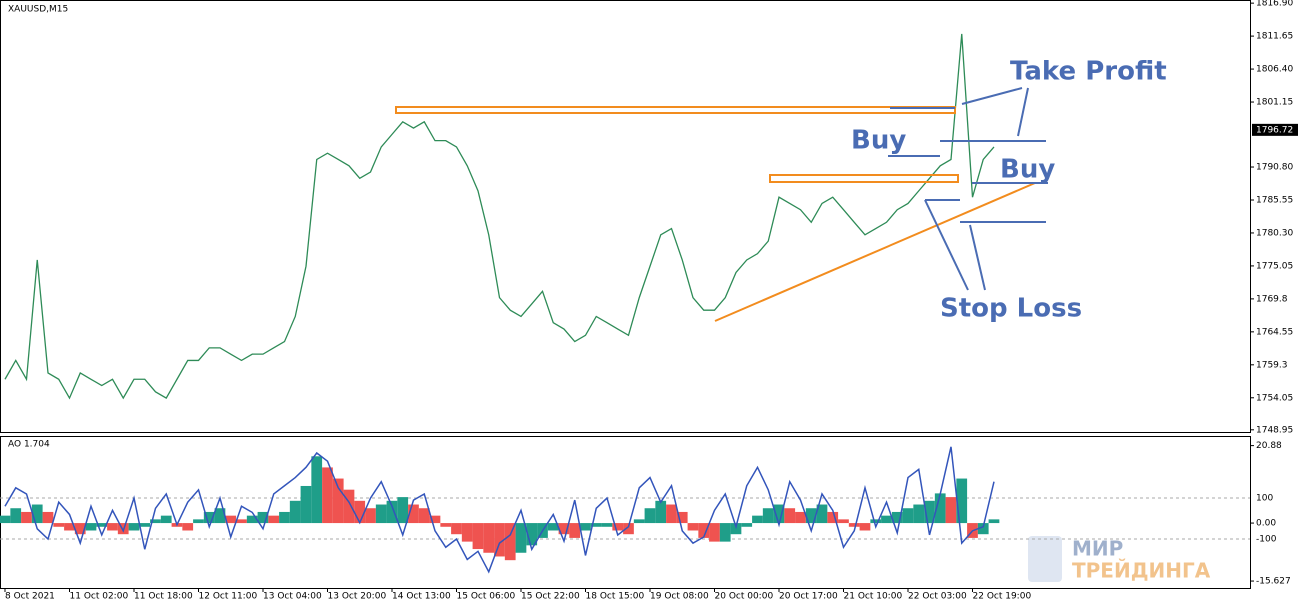  What do you see at coordinates (357, 596) in the screenshot?
I see `x-tick-label: 13 Oct 20:00` at bounding box center [357, 596].